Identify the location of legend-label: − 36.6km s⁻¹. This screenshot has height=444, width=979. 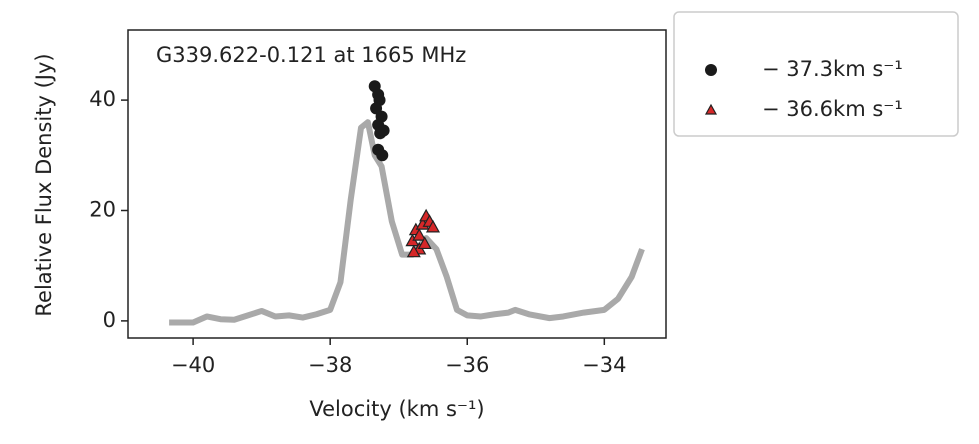
(832, 109).